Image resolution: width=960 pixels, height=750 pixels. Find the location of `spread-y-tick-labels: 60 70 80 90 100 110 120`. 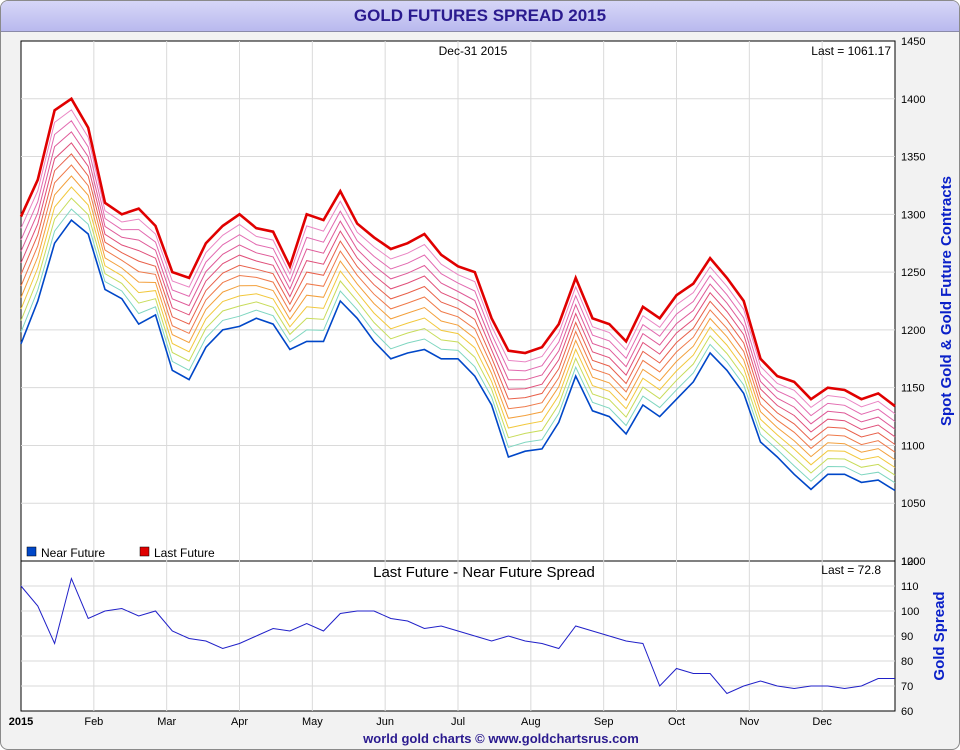

spread-y-tick-labels: 60 70 80 90 100 110 120 is located at coordinates (910, 637).